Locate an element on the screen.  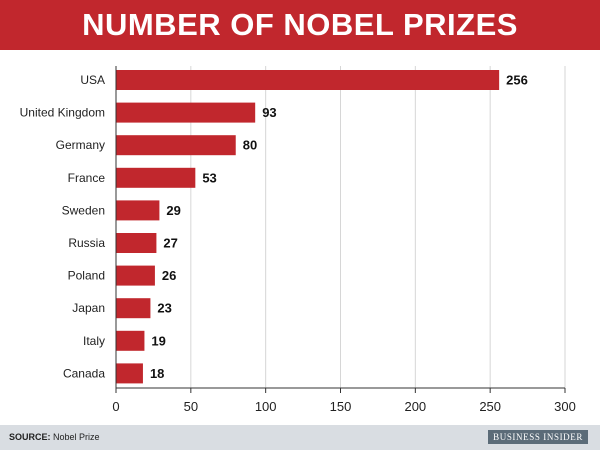
chart-title: NUMBER OF NOBEL PRIZES is located at coordinates (300, 24).